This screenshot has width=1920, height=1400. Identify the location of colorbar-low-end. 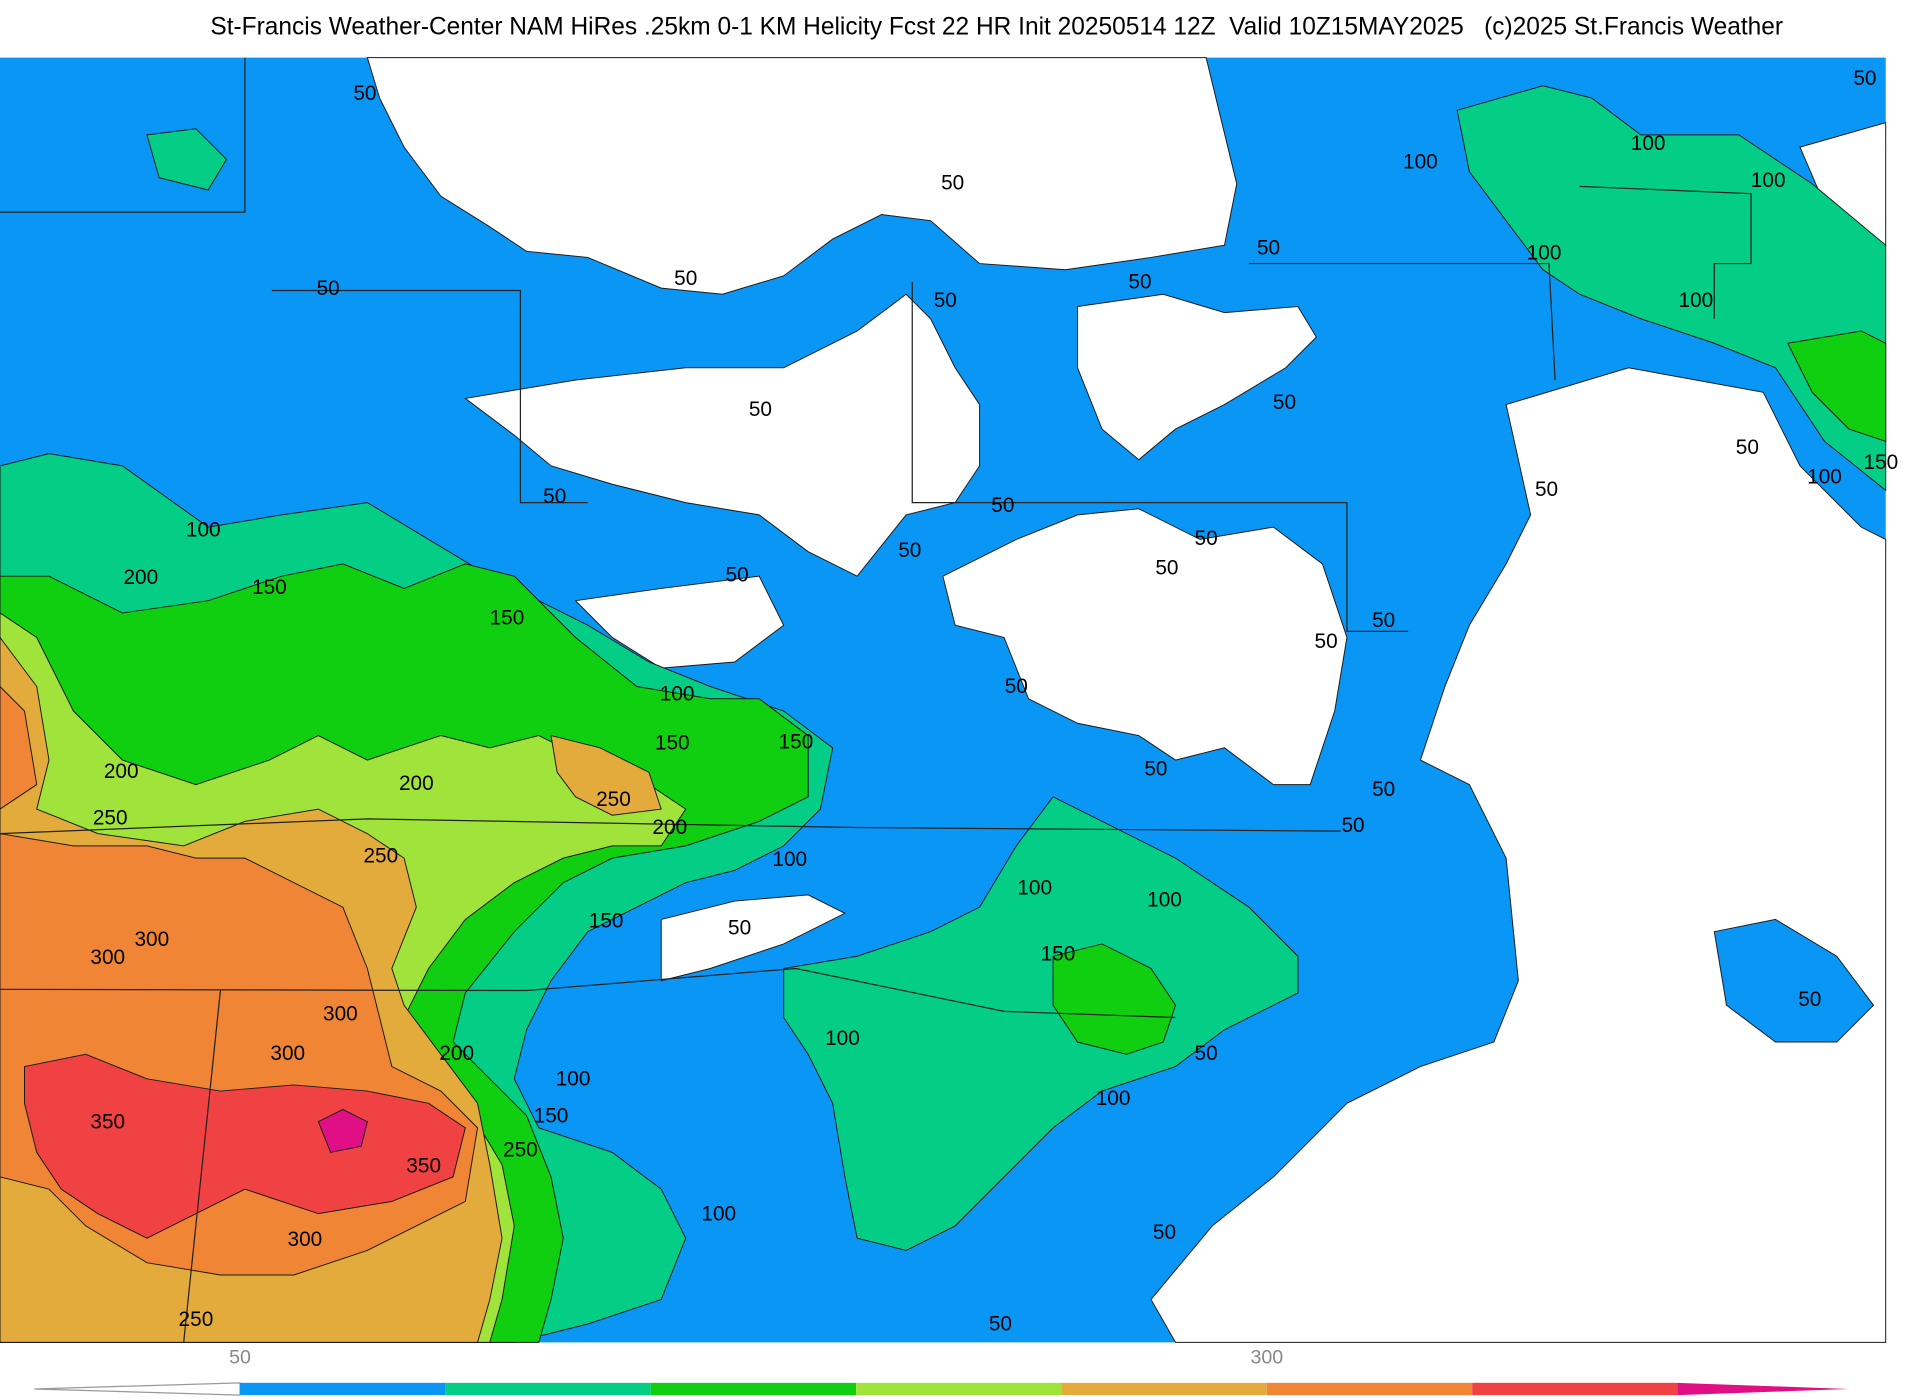
(137, 1389).